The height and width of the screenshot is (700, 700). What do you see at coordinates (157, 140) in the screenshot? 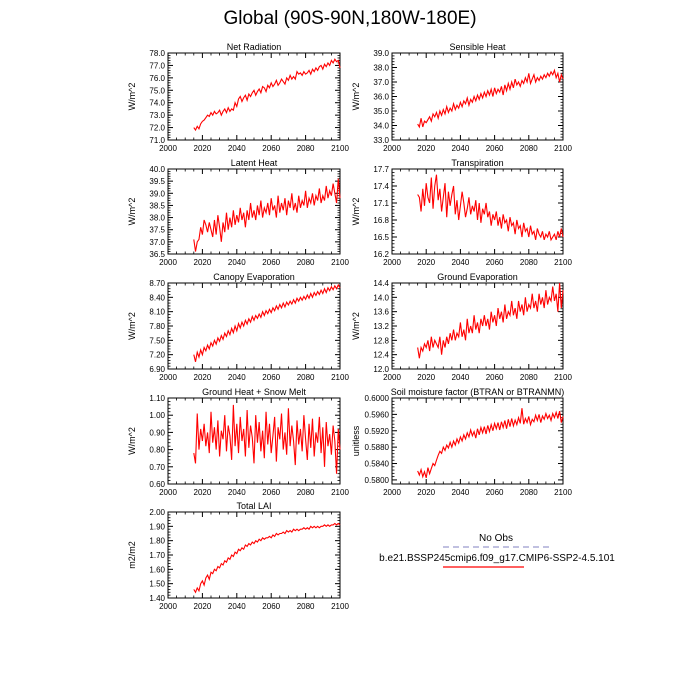
I see `y-tick-label: 71.0` at bounding box center [157, 140].